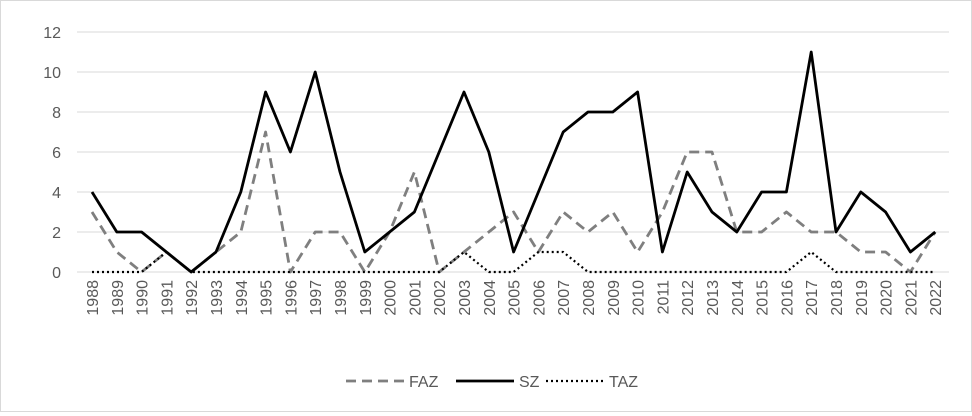  Describe the element at coordinates (143, 298) in the screenshot. I see `x-tick-label: 1990` at that location.